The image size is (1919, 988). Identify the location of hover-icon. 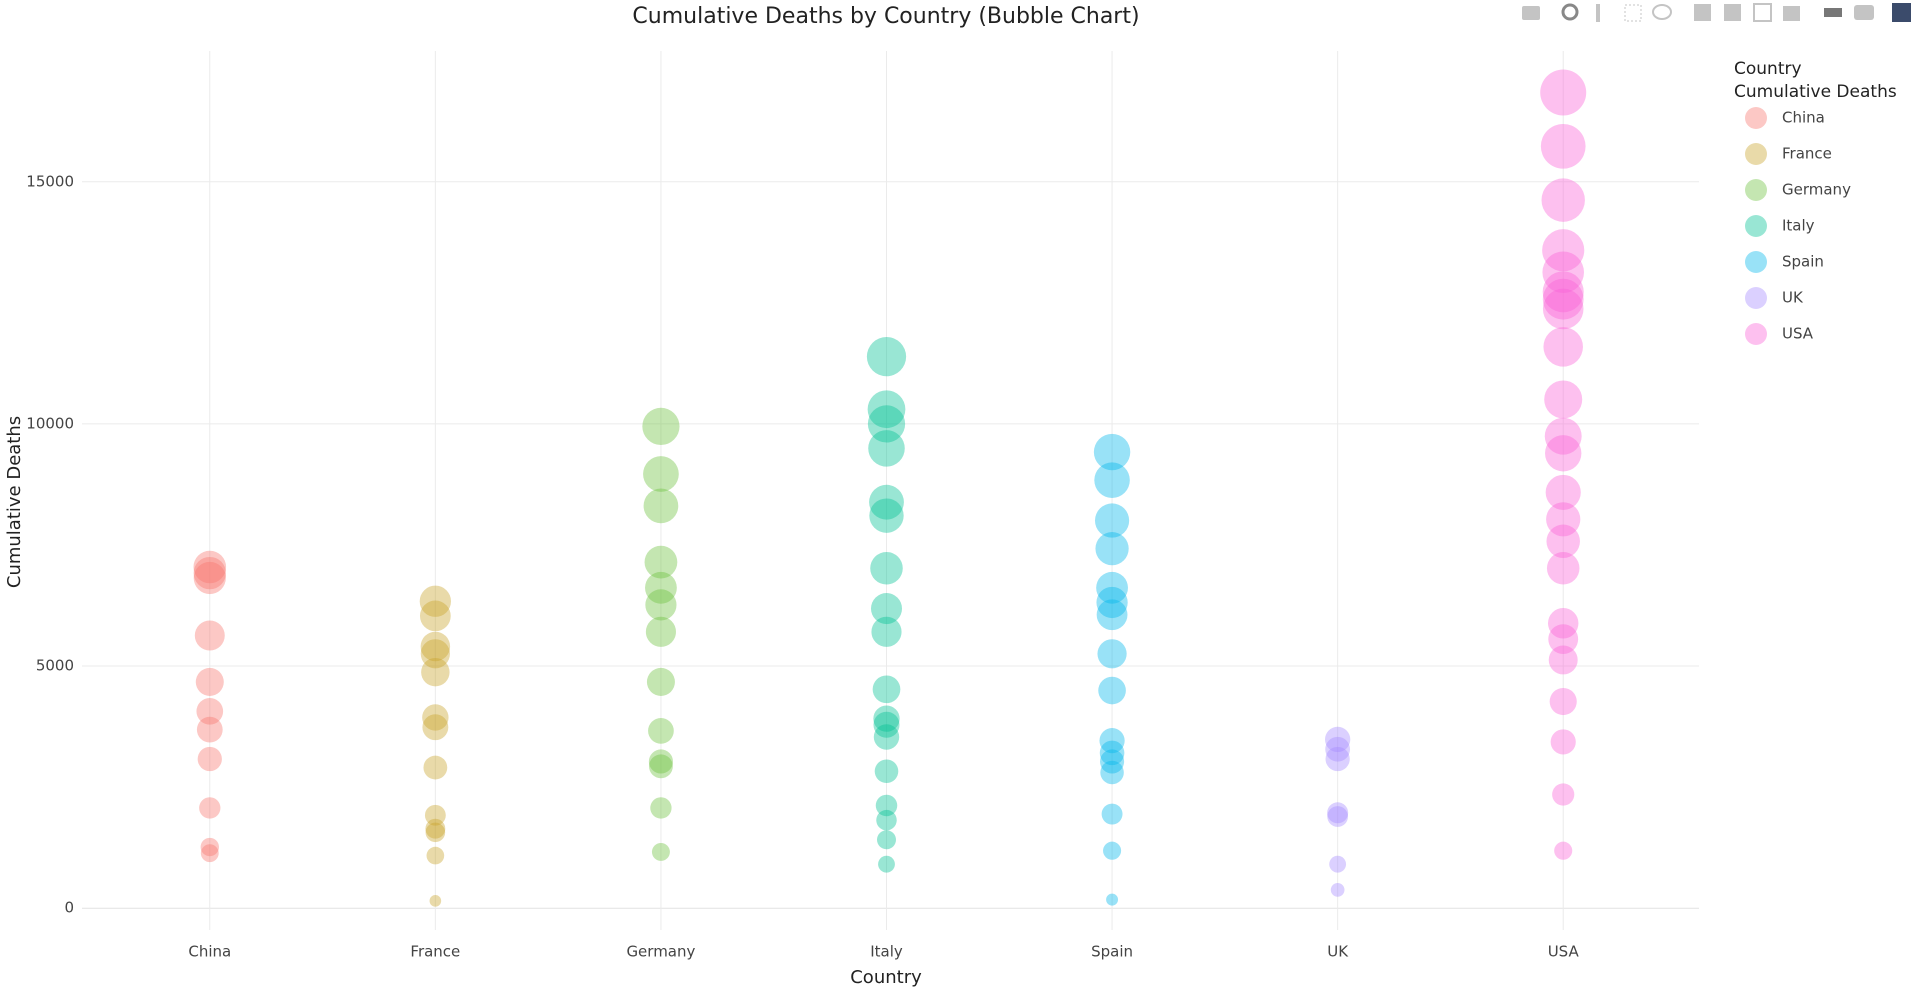
(1864, 12).